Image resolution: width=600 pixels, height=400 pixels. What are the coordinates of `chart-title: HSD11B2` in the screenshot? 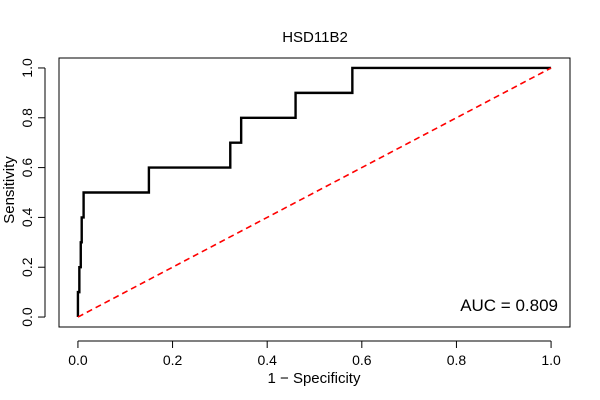 It's located at (315, 37).